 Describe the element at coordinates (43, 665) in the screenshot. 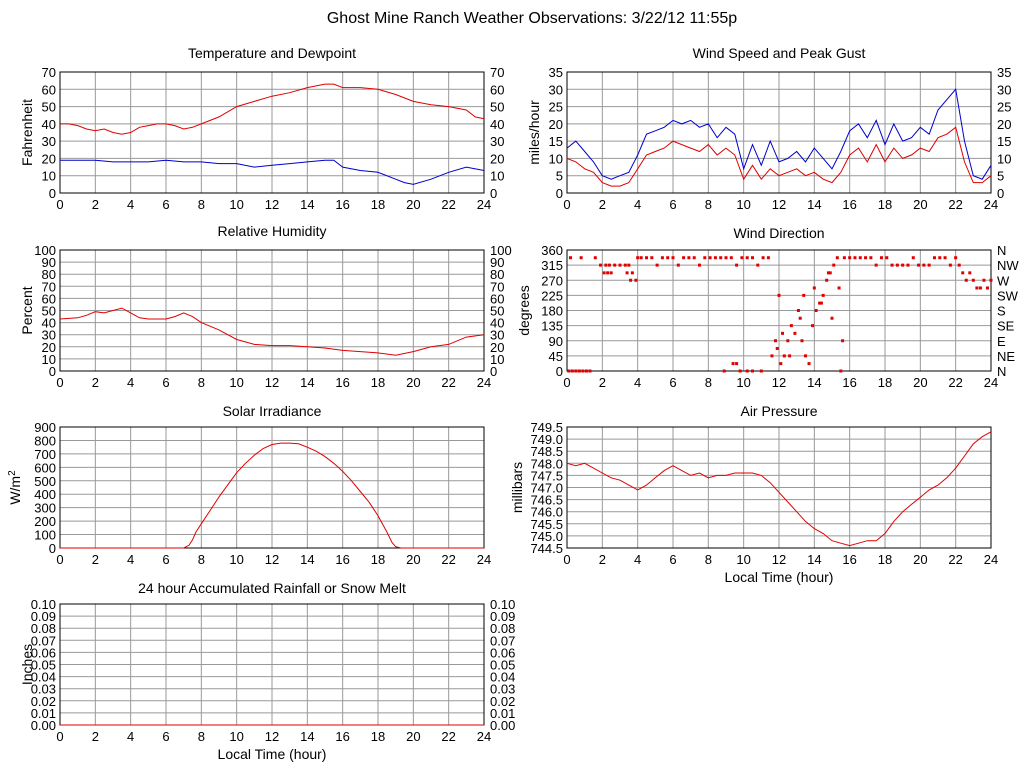

I see `y-tick-label: 0.05` at that location.